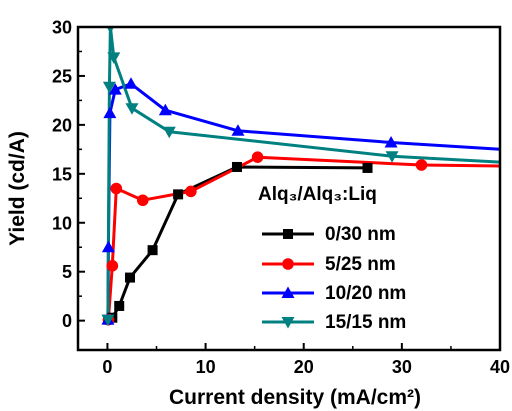  Describe the element at coordinates (67, 272) in the screenshot. I see `y-tick-label-1: 5` at that location.